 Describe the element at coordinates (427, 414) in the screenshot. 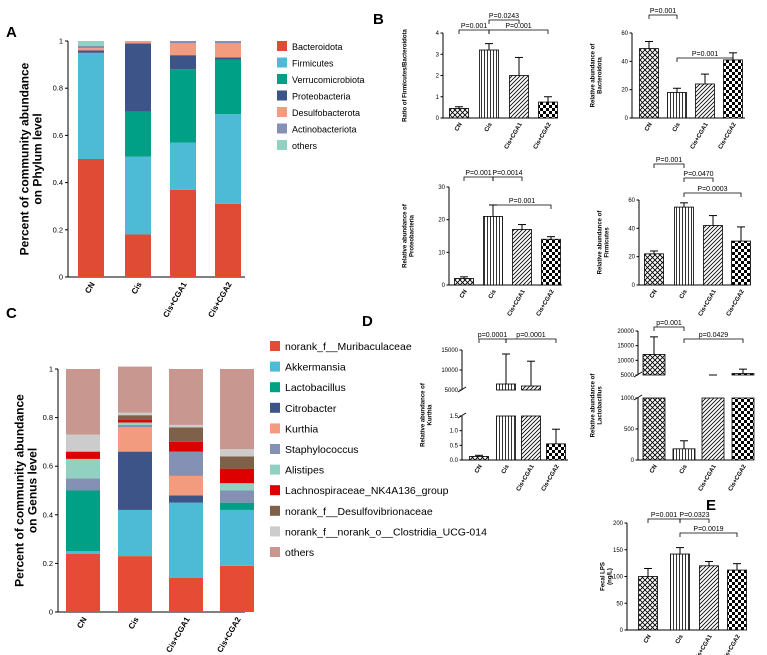

I see `y-axis-title: Relative abundance ofKurthia` at that location.